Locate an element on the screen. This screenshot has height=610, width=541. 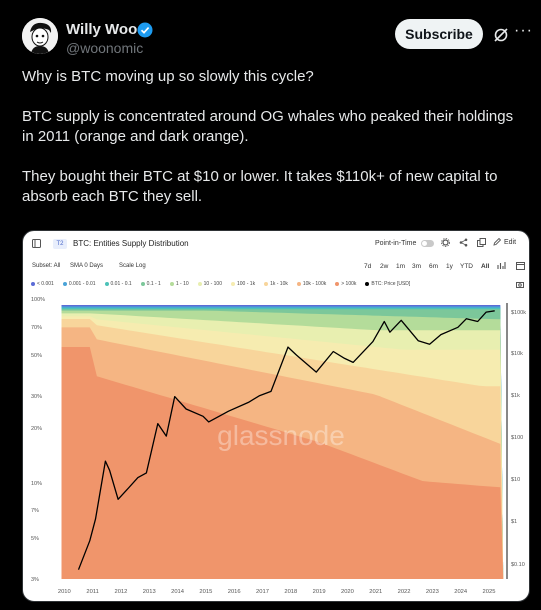
legend-label: 10 - 100 is located at coordinates (212, 284).